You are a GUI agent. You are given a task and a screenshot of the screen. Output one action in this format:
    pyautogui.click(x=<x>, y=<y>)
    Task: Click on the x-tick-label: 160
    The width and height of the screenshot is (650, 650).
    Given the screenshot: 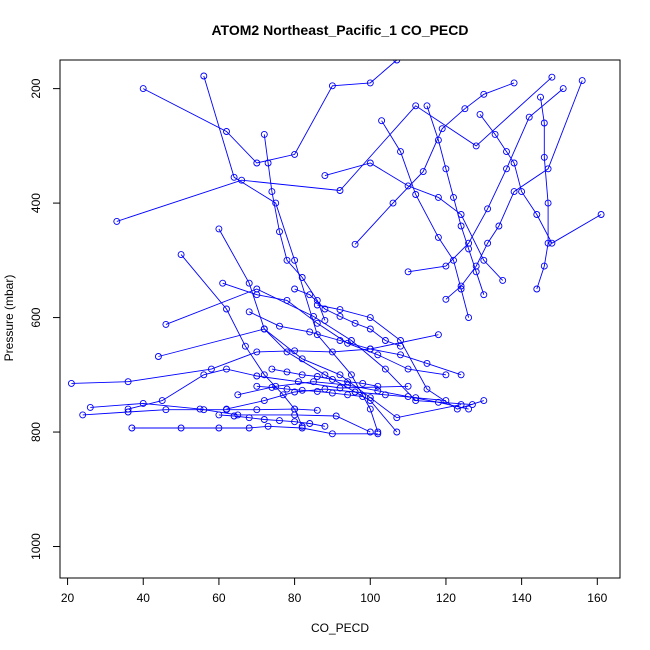 What is the action you would take?
    pyautogui.click(x=597, y=598)
    